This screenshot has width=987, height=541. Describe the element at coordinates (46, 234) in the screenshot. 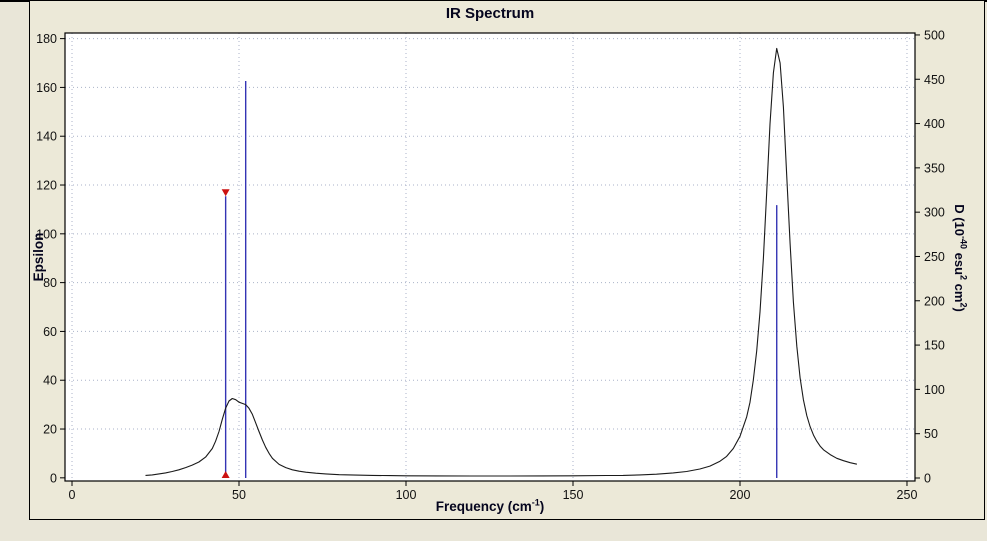

I see `y-left-tick-label: 100` at that location.